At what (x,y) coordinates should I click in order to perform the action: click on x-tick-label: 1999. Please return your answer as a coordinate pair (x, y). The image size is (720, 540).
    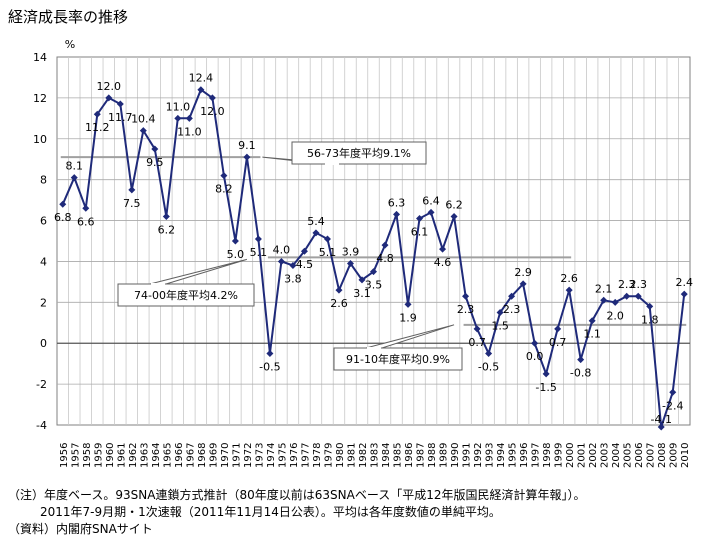
    Looking at the image, I should click on (559, 455).